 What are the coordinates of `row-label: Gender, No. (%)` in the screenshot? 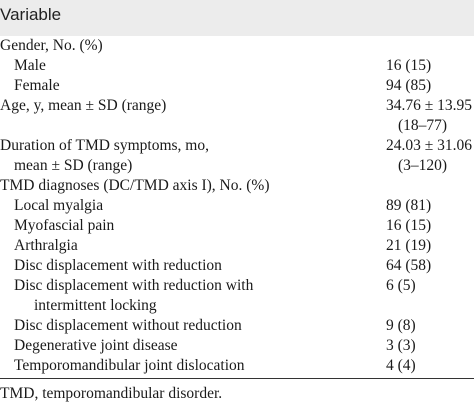 It's located at (51, 45).